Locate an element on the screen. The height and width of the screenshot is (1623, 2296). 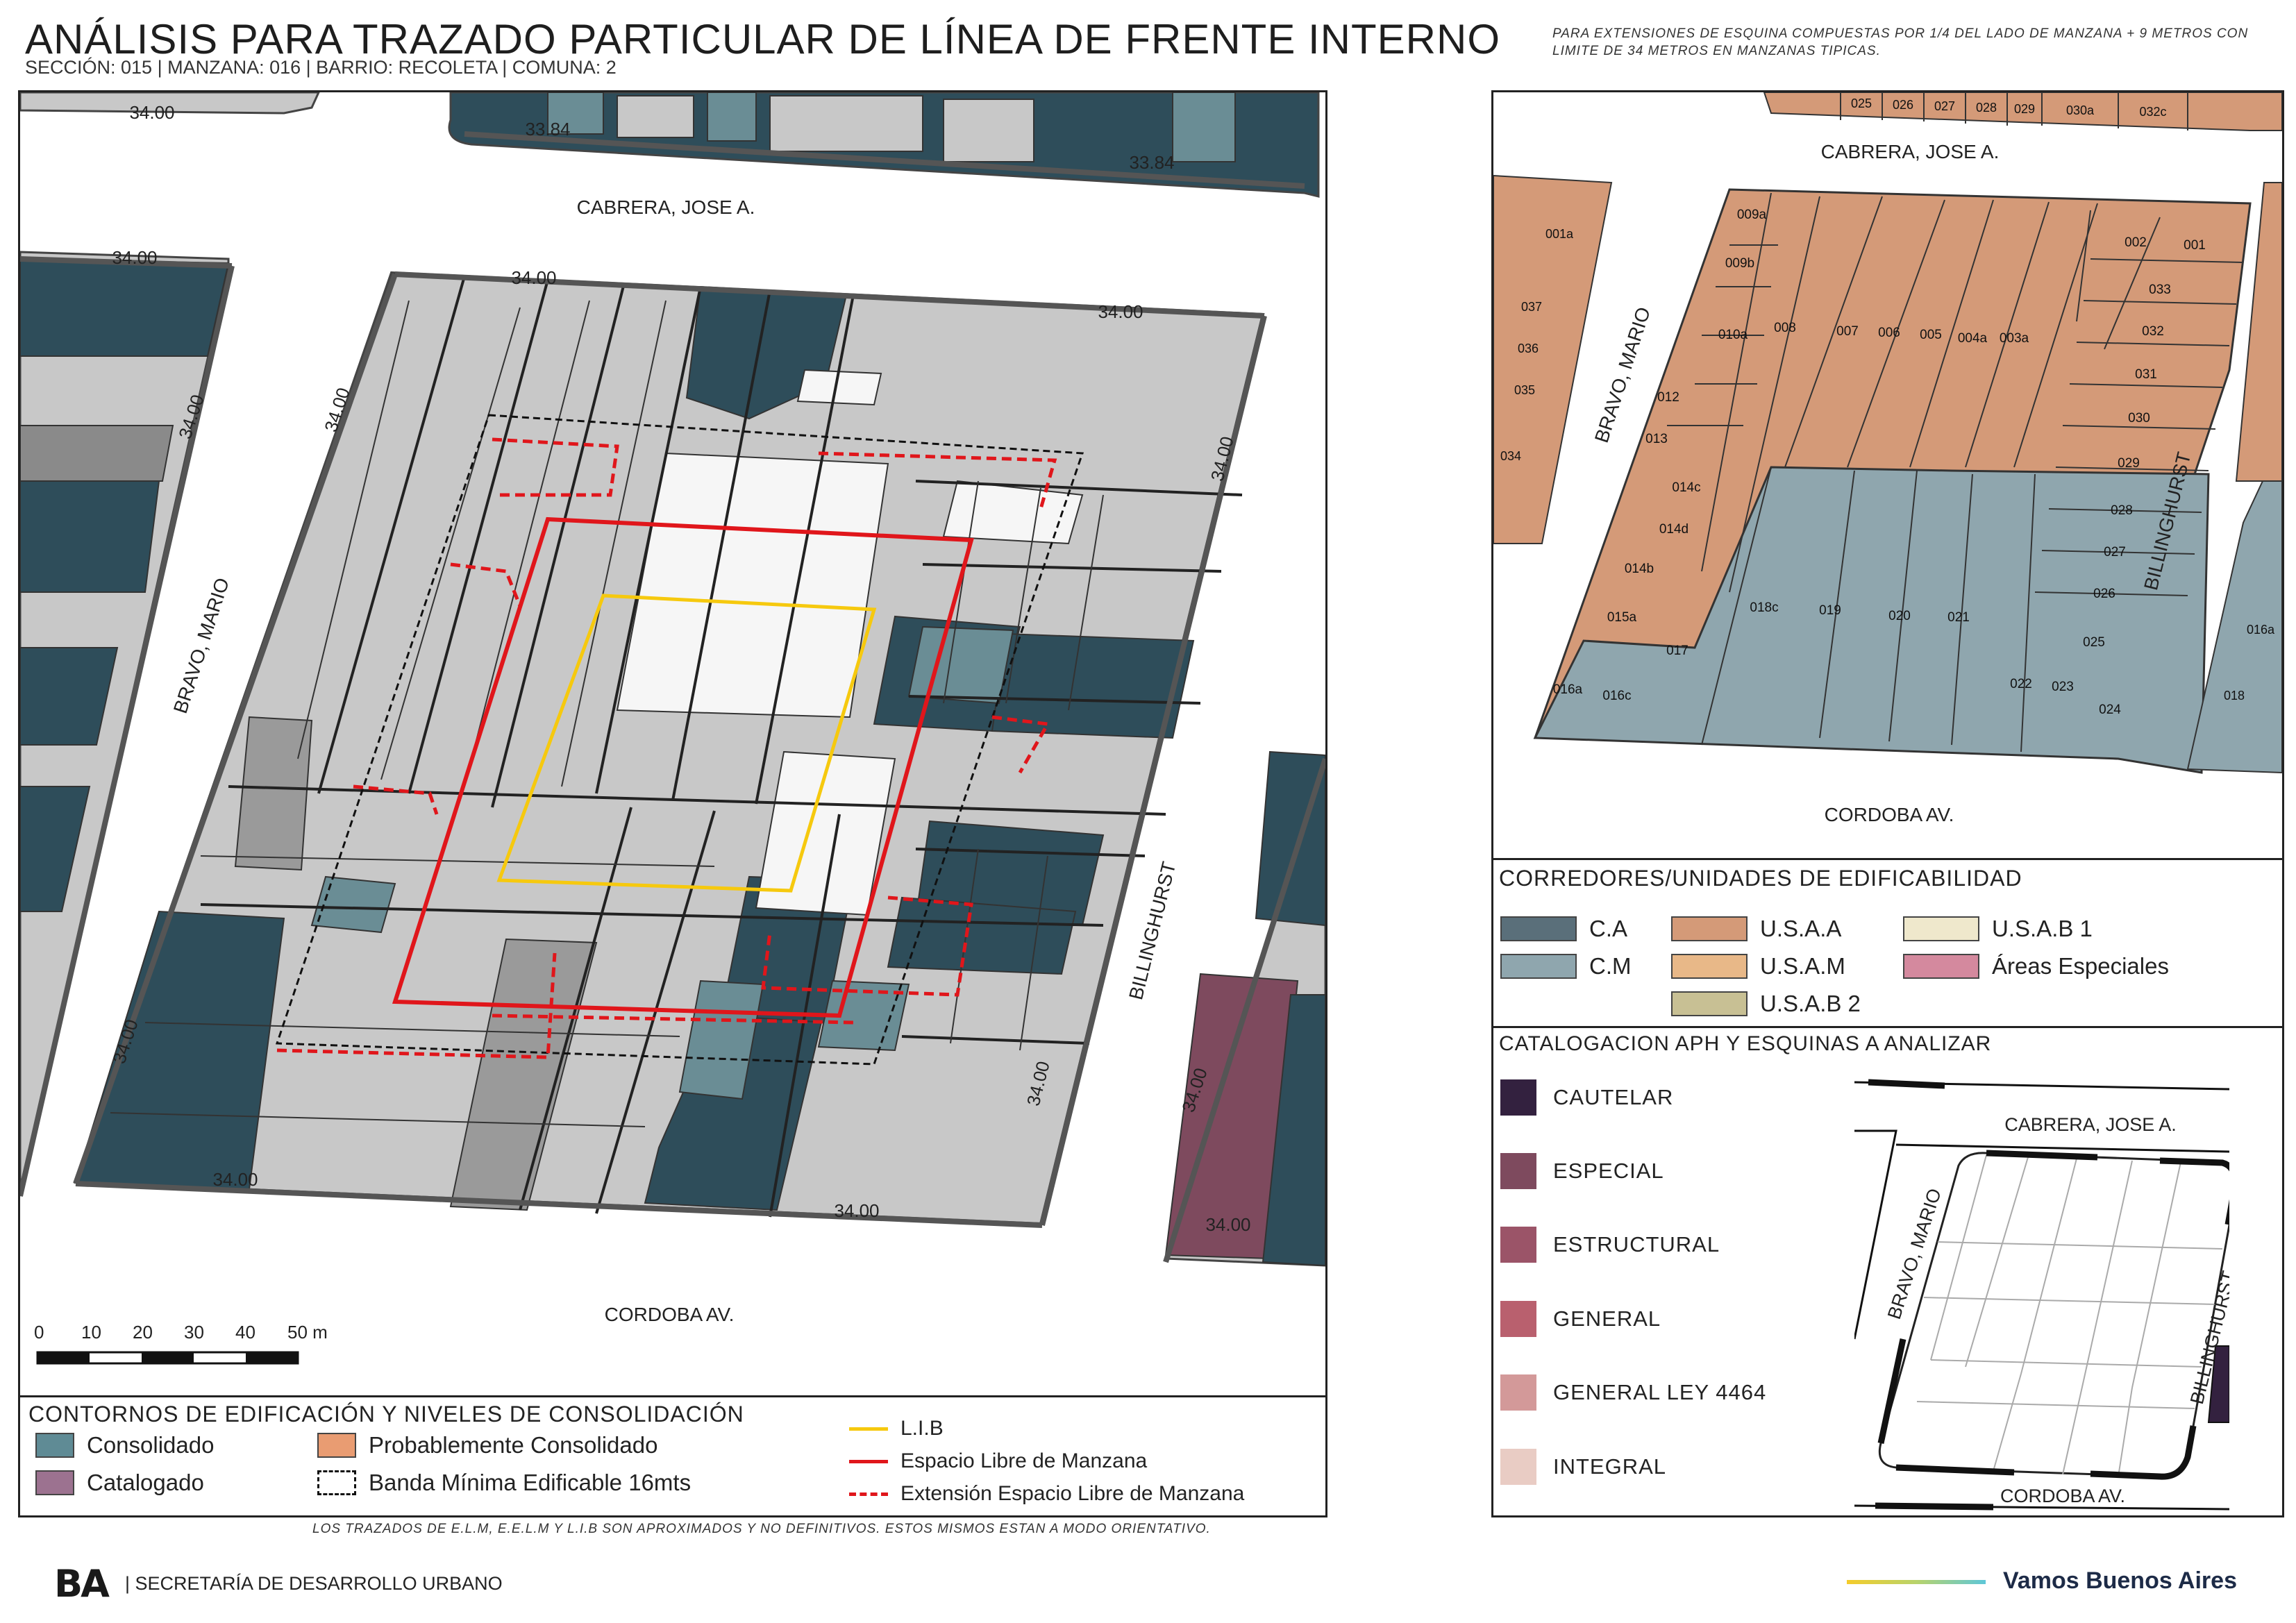
parcel-label: 020 is located at coordinates (1899, 616).